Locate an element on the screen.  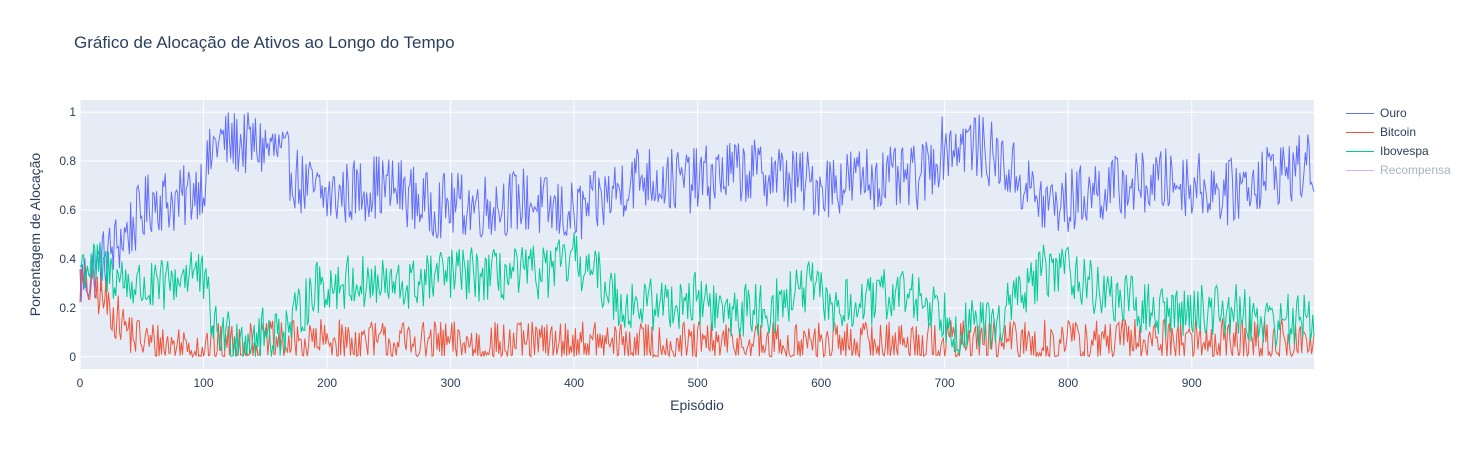
x-tick-label: 500 is located at coordinates (698, 383).